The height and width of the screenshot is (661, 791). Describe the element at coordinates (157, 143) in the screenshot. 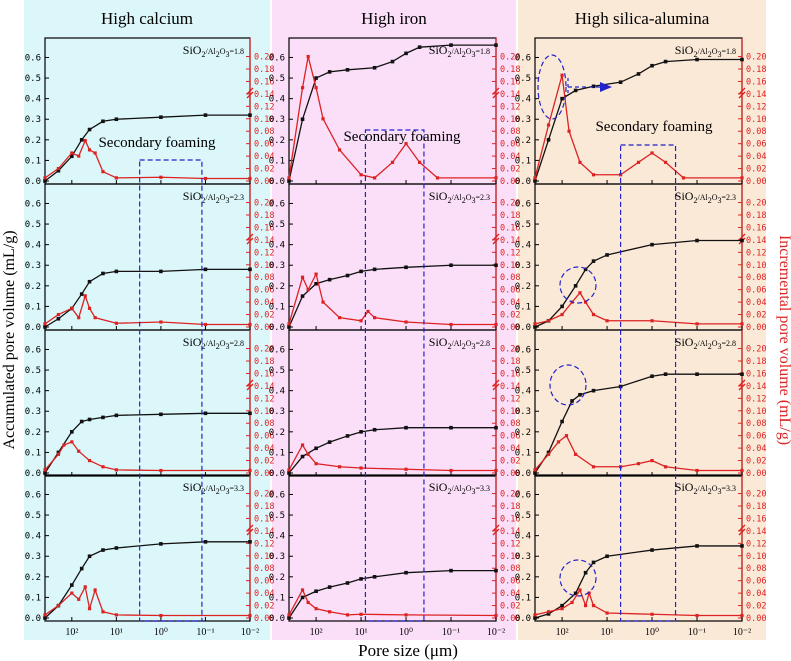

I see `secondary-foaming-label: Secondary foaming` at that location.